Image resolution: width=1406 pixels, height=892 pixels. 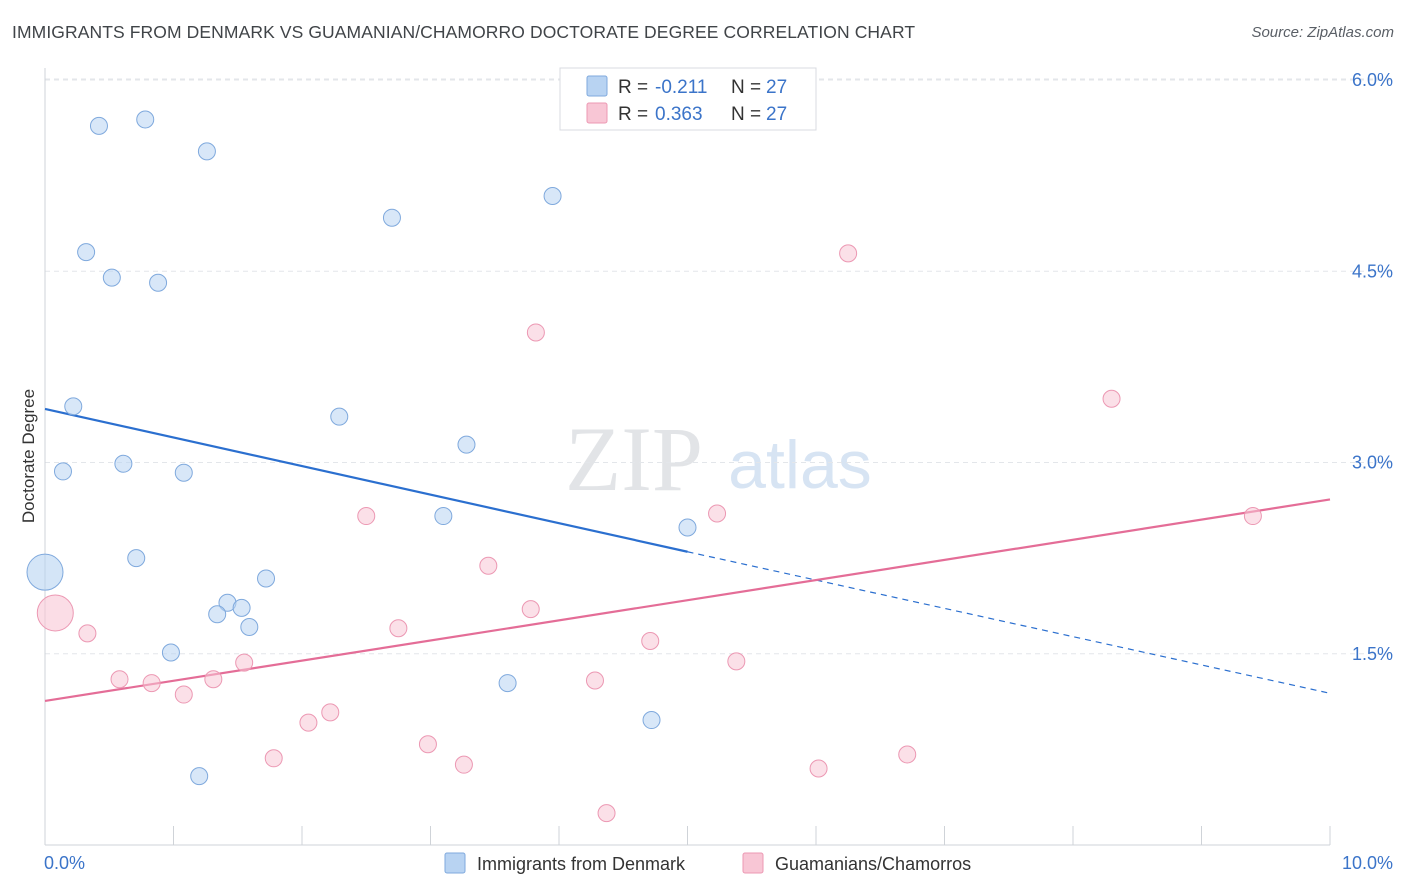 I want to click on x-tick-label: 10.0%, so click(x=1367, y=863).